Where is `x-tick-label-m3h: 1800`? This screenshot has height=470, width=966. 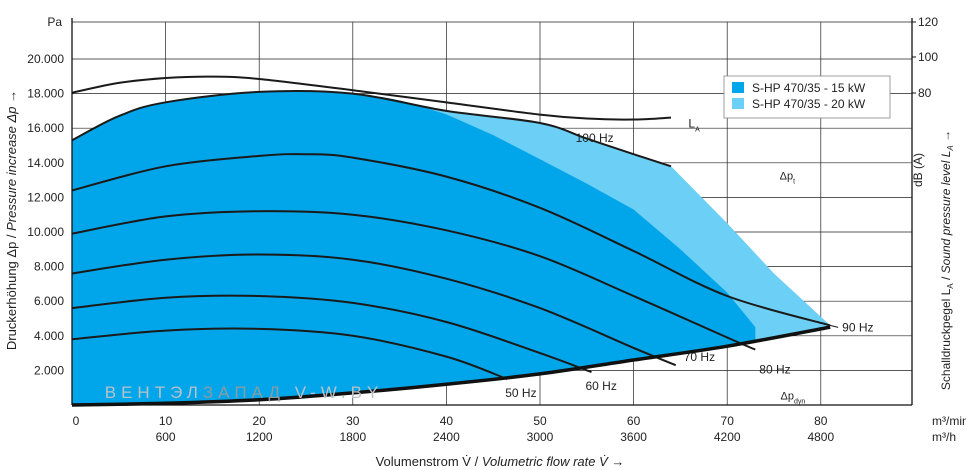 x-tick-label-m3h: 1800 is located at coordinates (352, 437).